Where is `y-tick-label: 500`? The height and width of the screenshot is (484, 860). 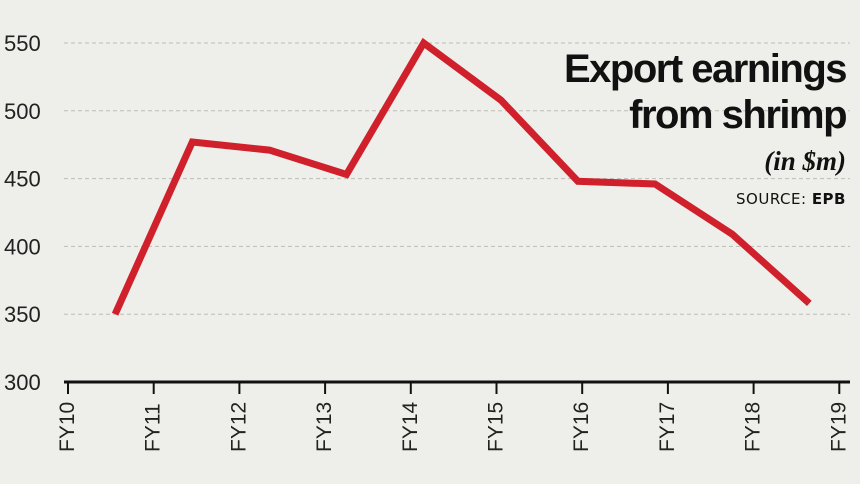
y-tick-label: 500 is located at coordinates (22, 111).